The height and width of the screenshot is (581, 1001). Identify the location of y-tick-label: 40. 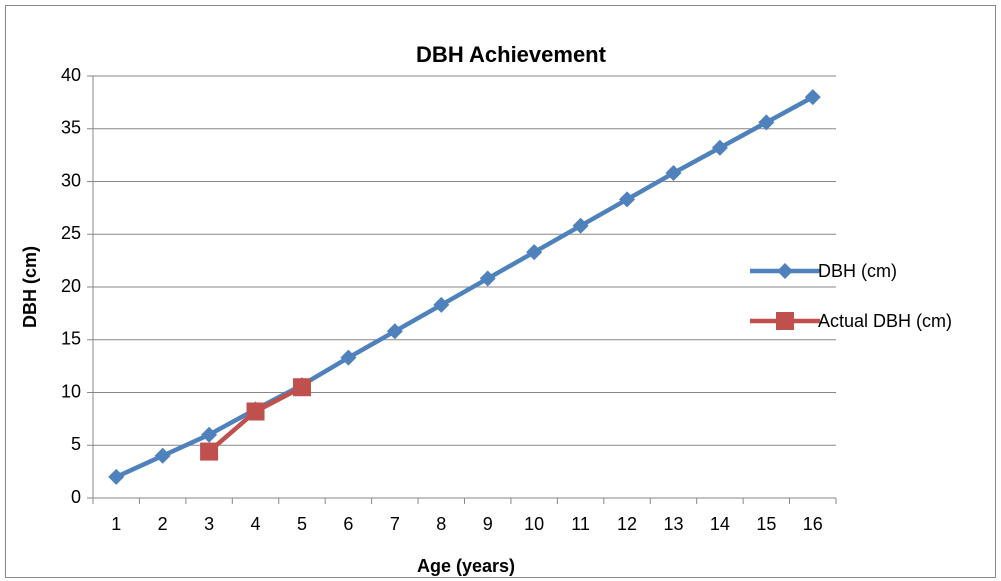
(71, 75).